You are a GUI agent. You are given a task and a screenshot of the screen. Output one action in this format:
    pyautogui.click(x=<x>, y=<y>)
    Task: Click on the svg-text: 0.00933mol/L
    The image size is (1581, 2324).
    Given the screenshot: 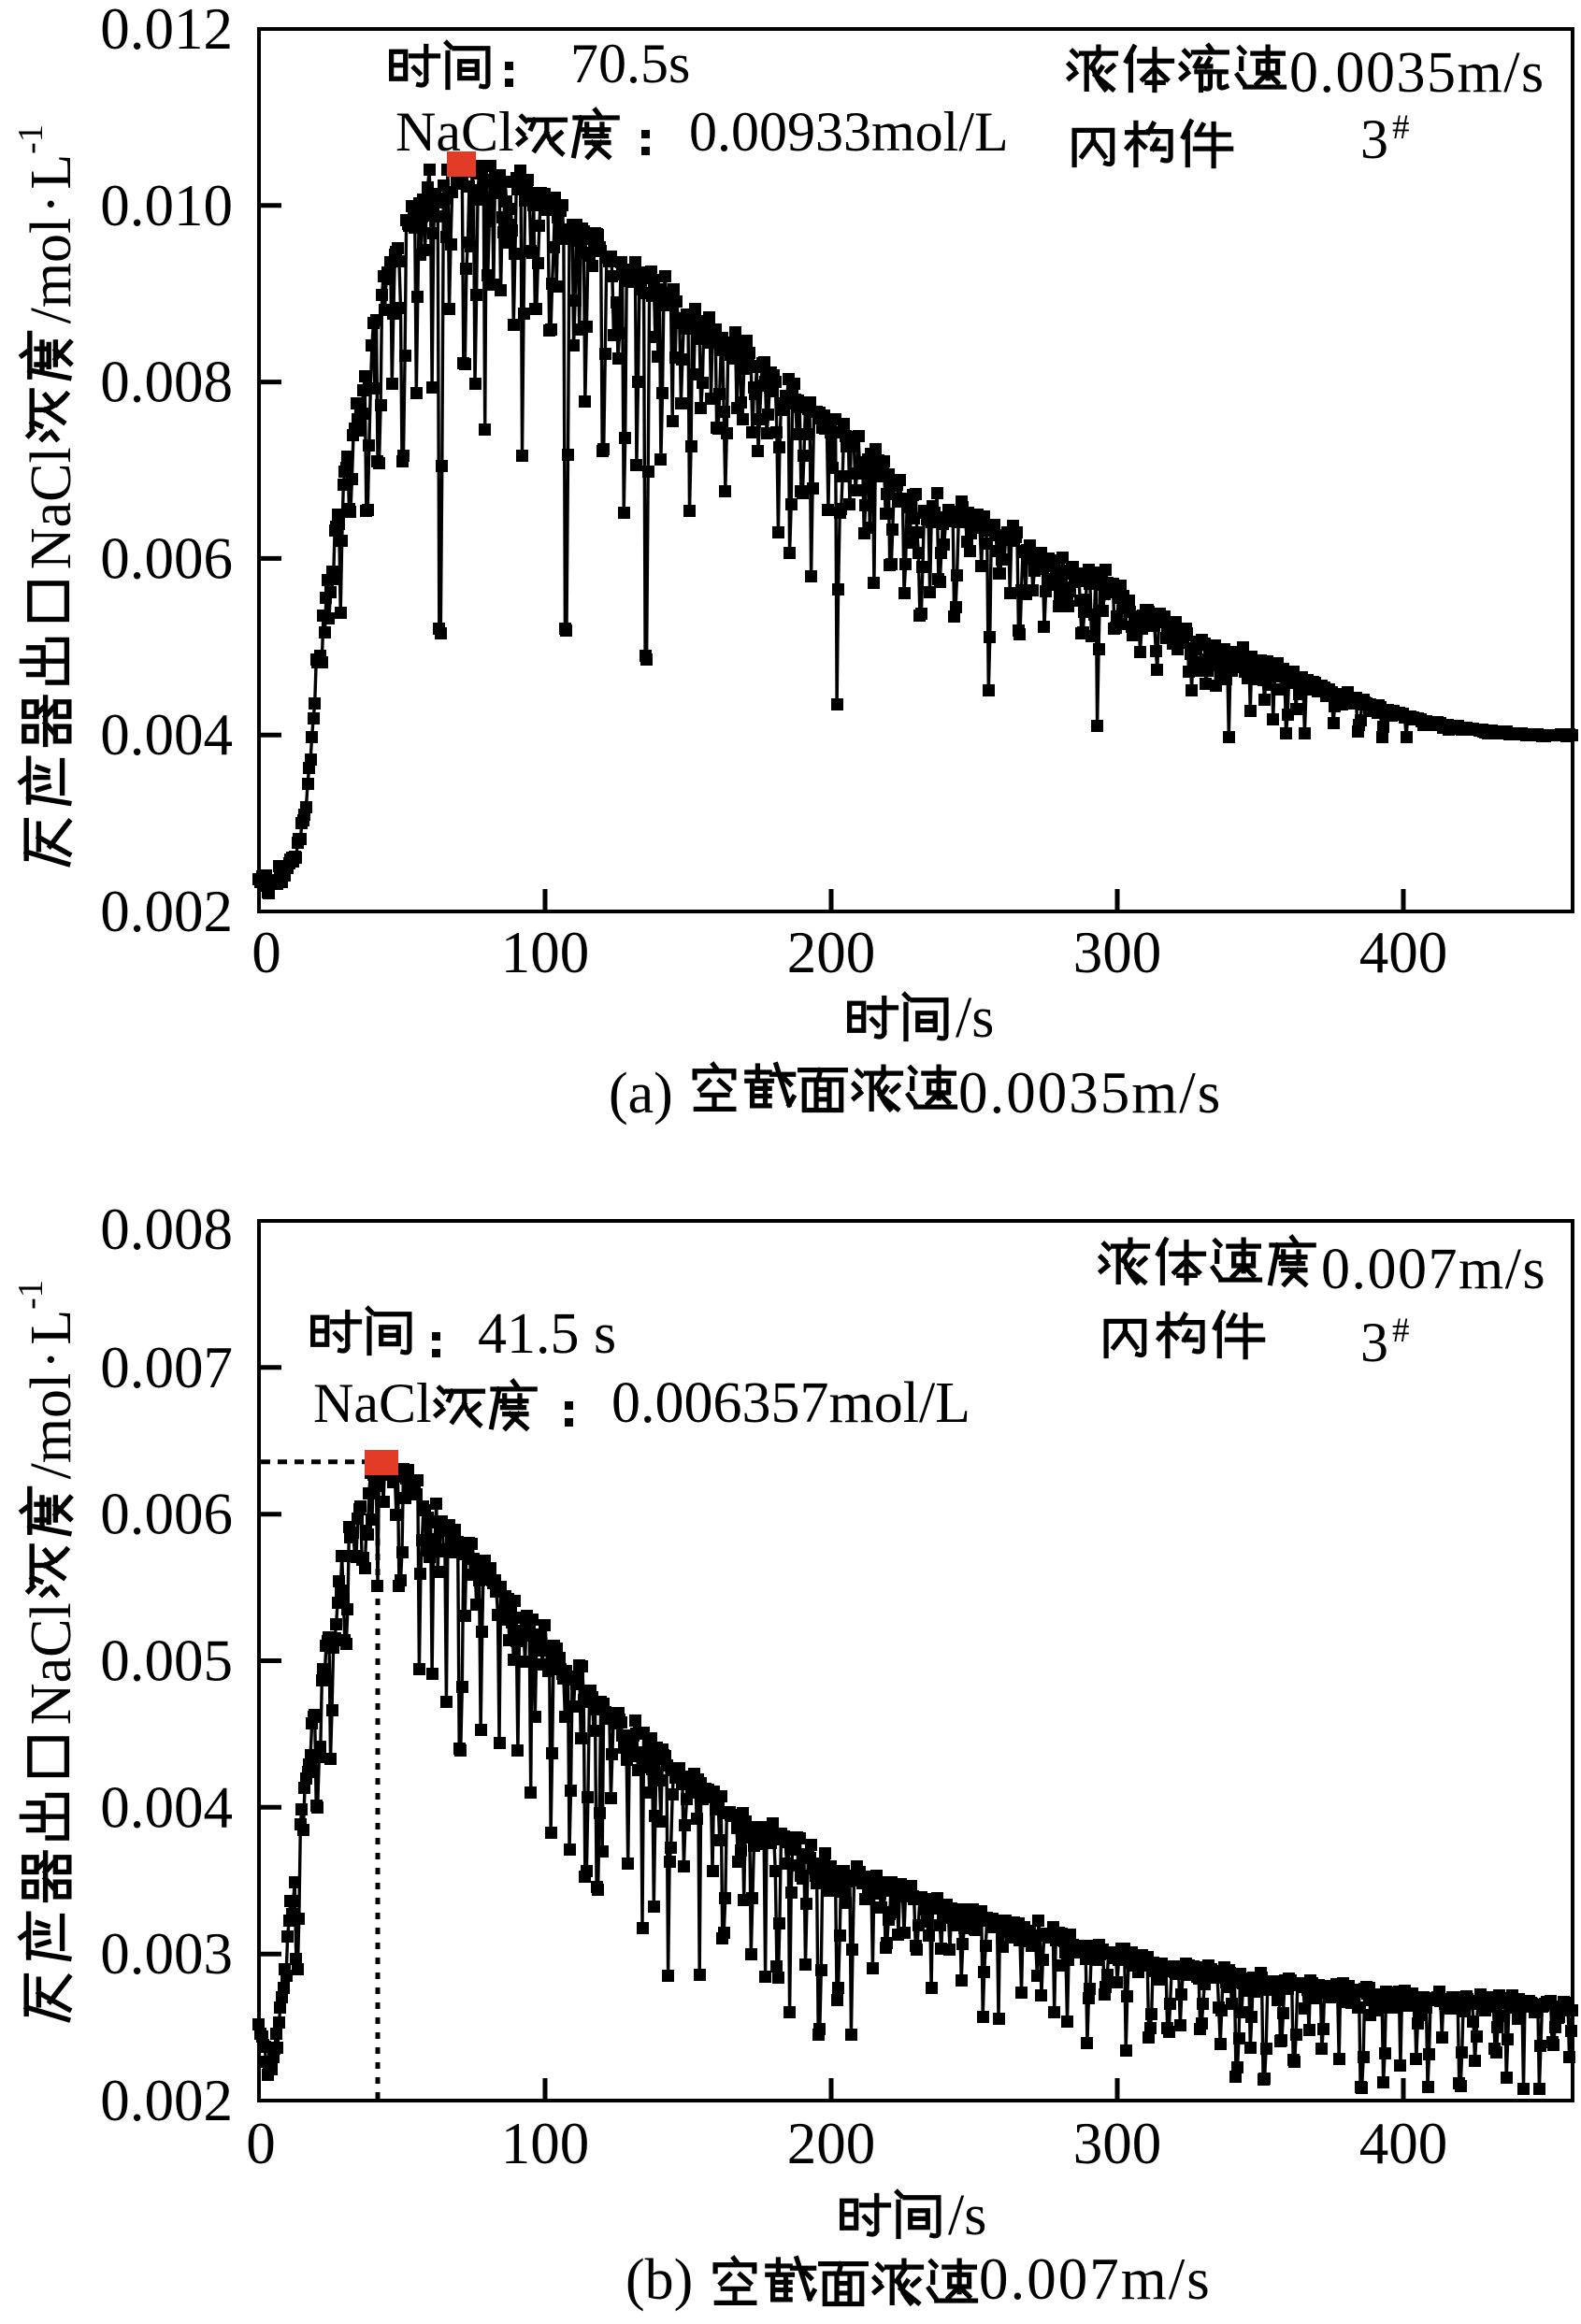 What is the action you would take?
    pyautogui.click(x=849, y=132)
    